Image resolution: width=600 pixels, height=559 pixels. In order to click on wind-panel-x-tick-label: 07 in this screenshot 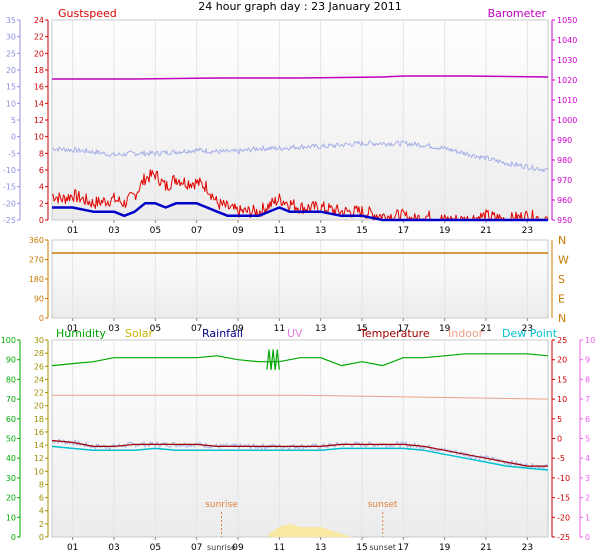, I will do `click(196, 231)`.